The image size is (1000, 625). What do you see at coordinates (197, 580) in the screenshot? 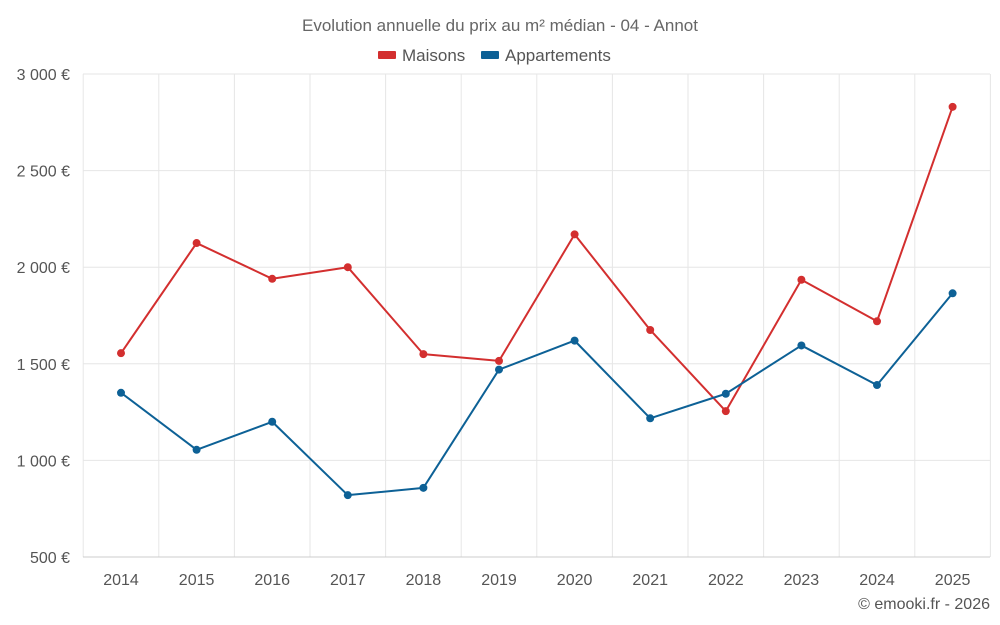
I see `x-tick-label: 2015` at bounding box center [197, 580].